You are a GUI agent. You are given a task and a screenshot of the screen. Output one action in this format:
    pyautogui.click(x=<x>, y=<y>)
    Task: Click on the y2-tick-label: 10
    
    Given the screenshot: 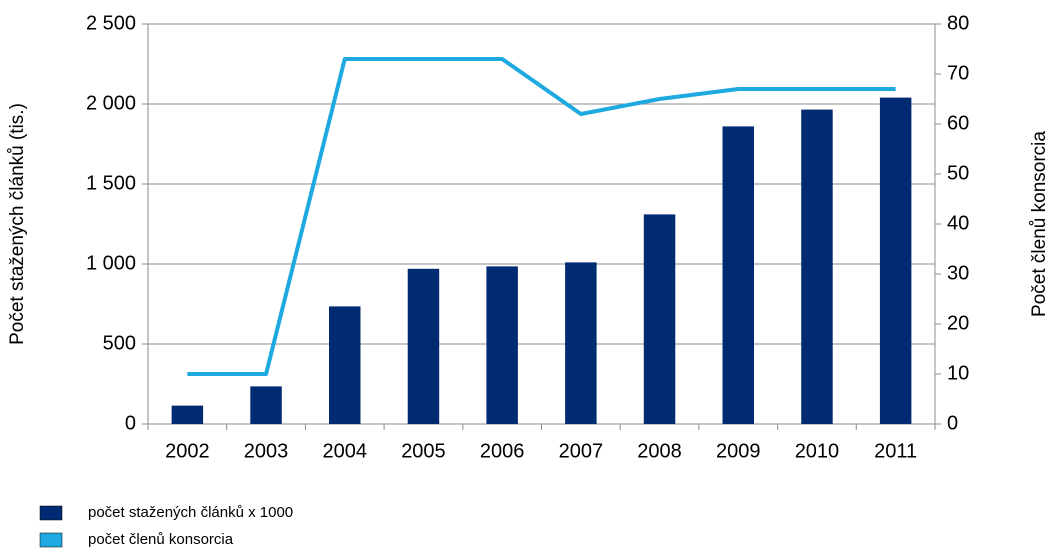 What is the action you would take?
    pyautogui.click(x=958, y=373)
    